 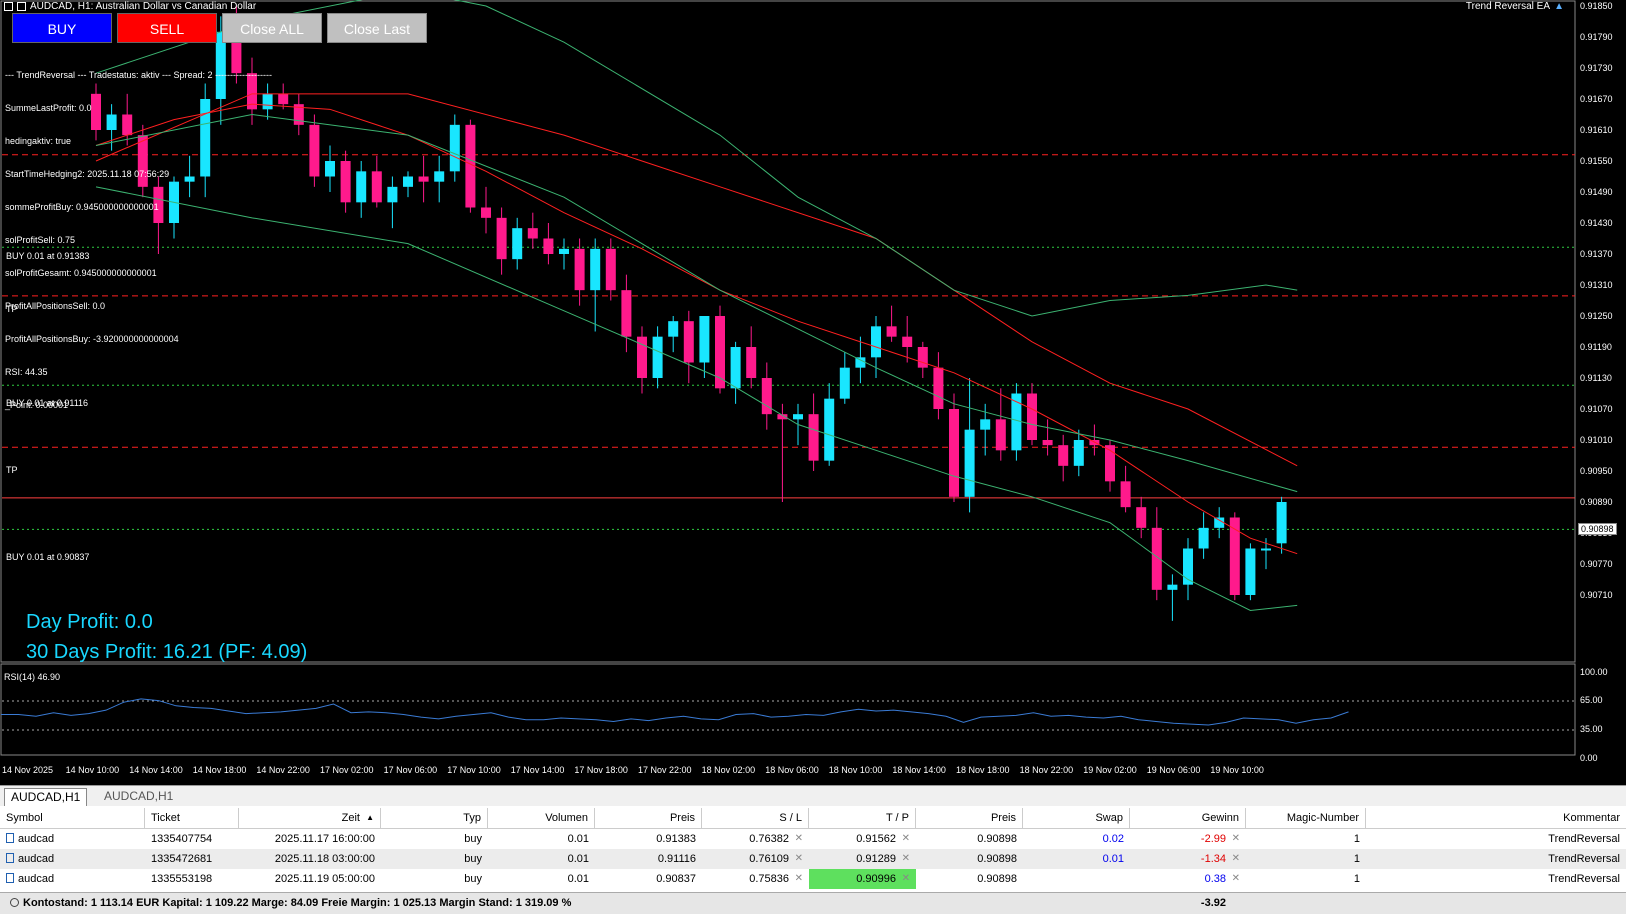 What do you see at coordinates (755, 879) in the screenshot?
I see `sl-cell: 0.75836 ✕` at bounding box center [755, 879].